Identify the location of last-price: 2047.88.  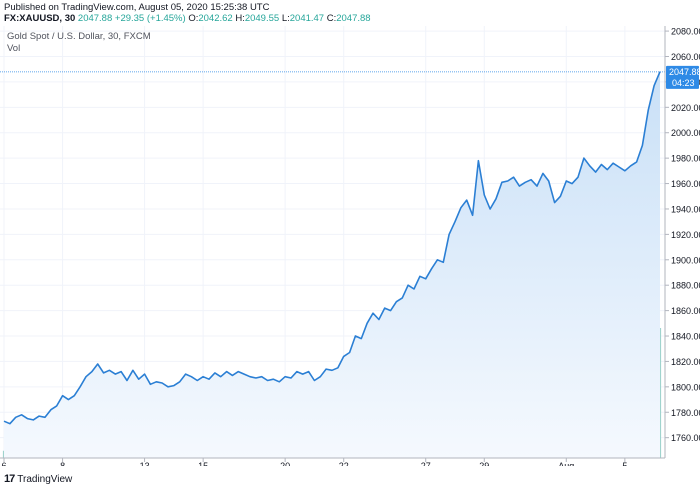
(95, 18).